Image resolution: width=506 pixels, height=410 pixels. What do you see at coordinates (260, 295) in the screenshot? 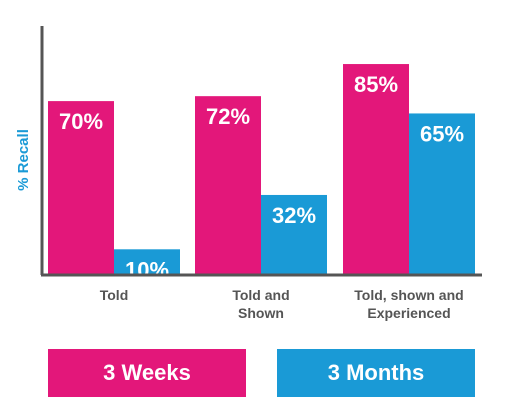
I see `x-tick-label-1-0: Told and` at bounding box center [260, 295].